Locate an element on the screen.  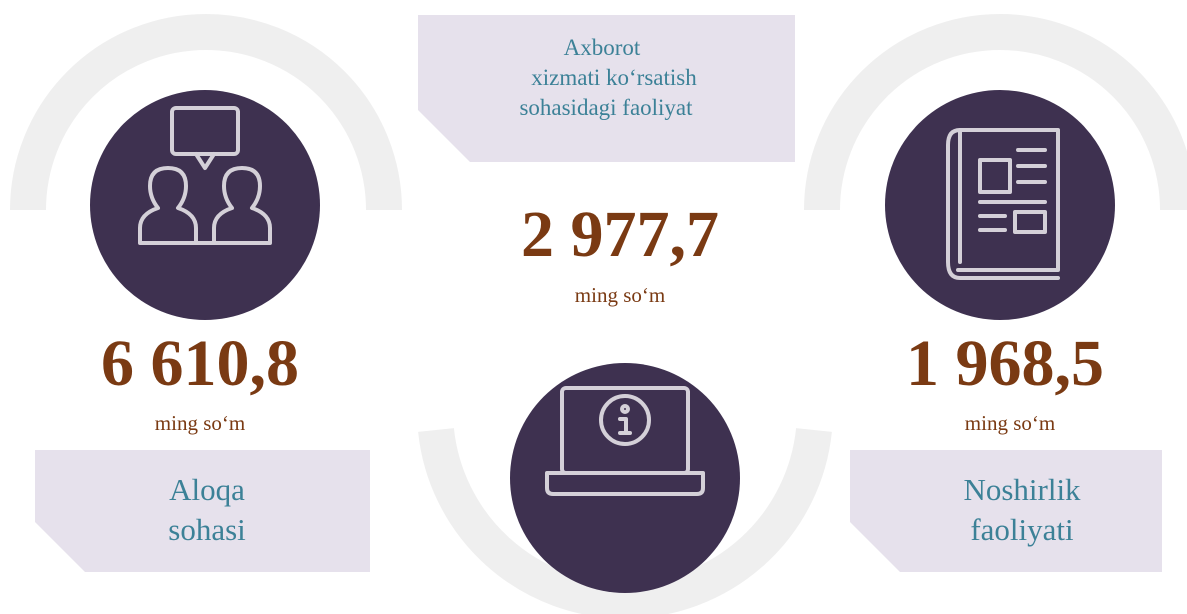
newspaper-icon is located at coordinates (1003, 204).